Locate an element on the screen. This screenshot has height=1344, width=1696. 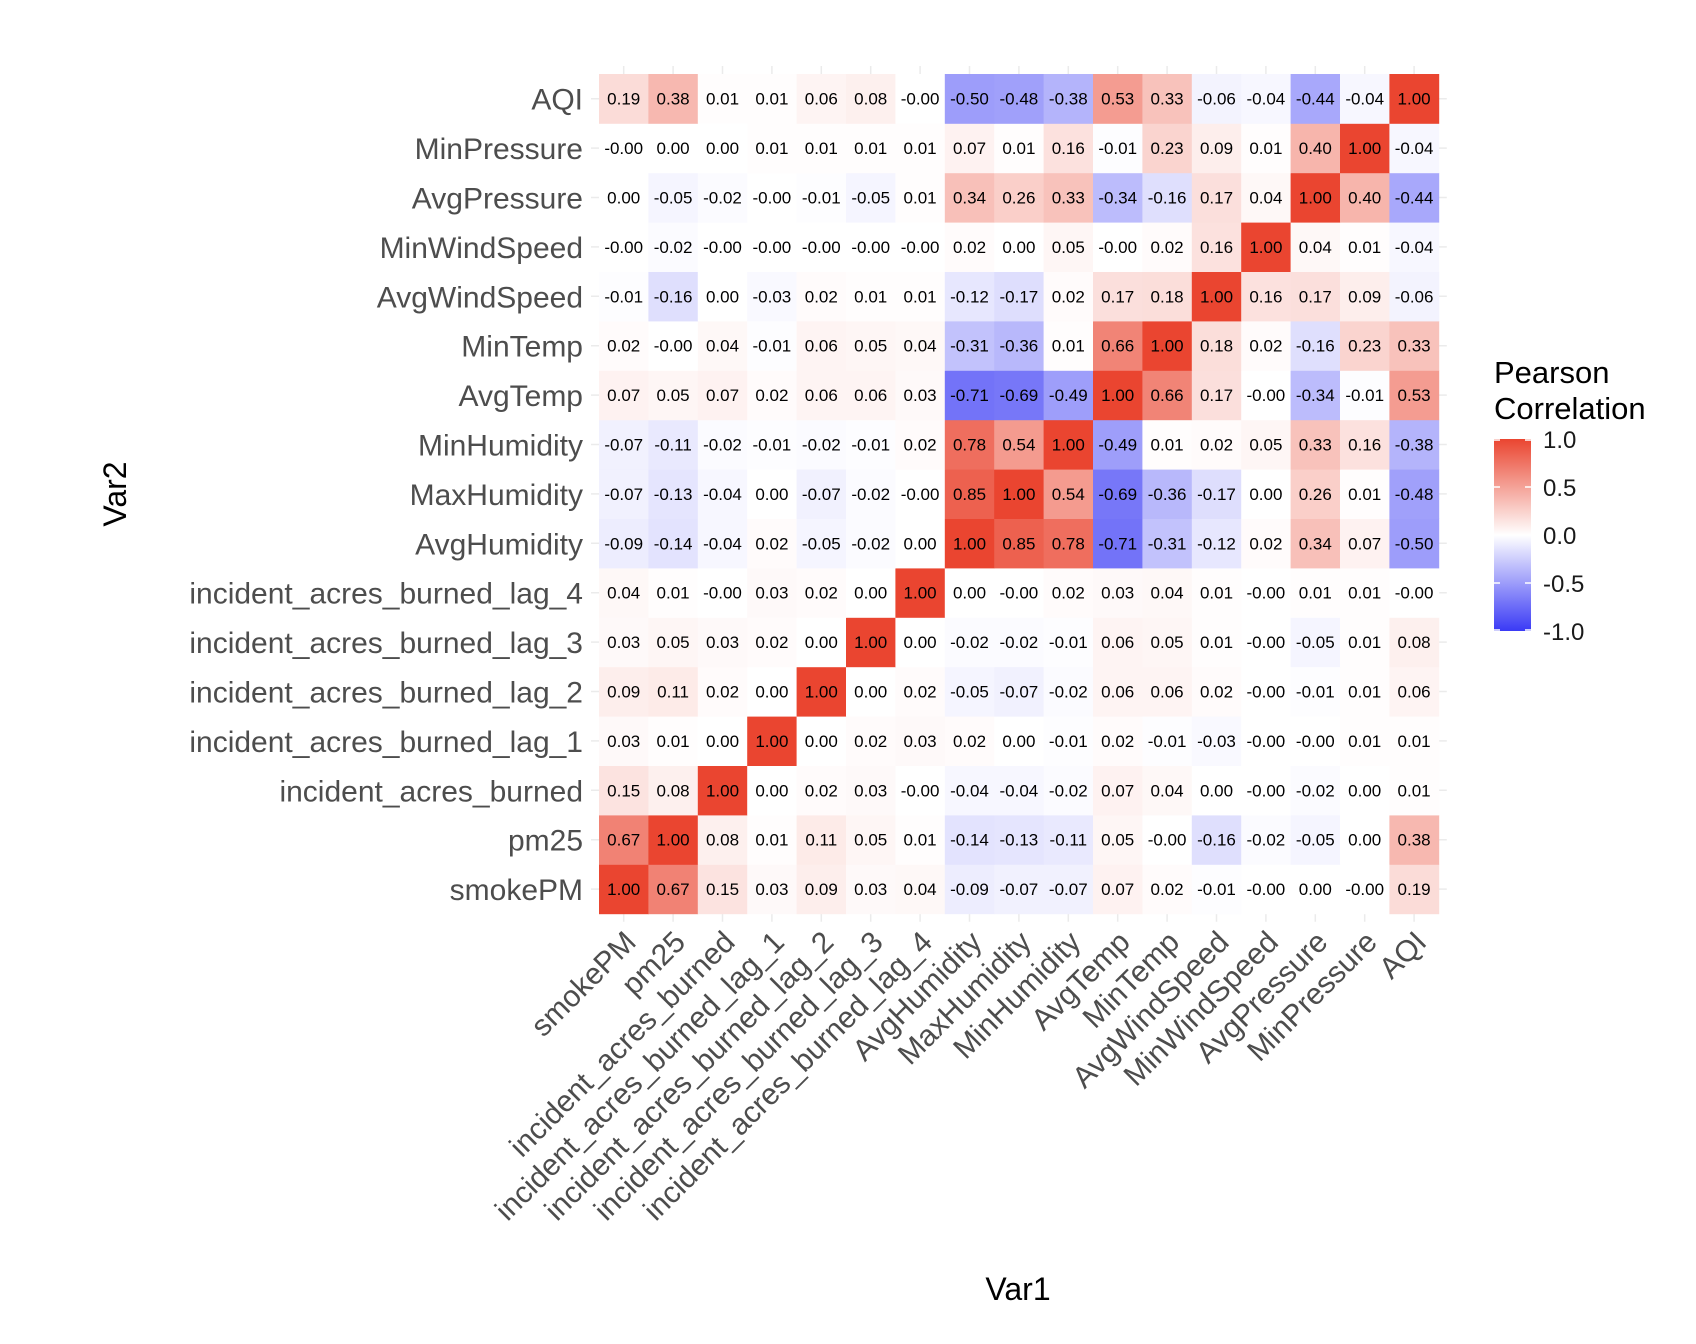
y-tick-label: AvgHumidity is located at coordinates (499, 544).